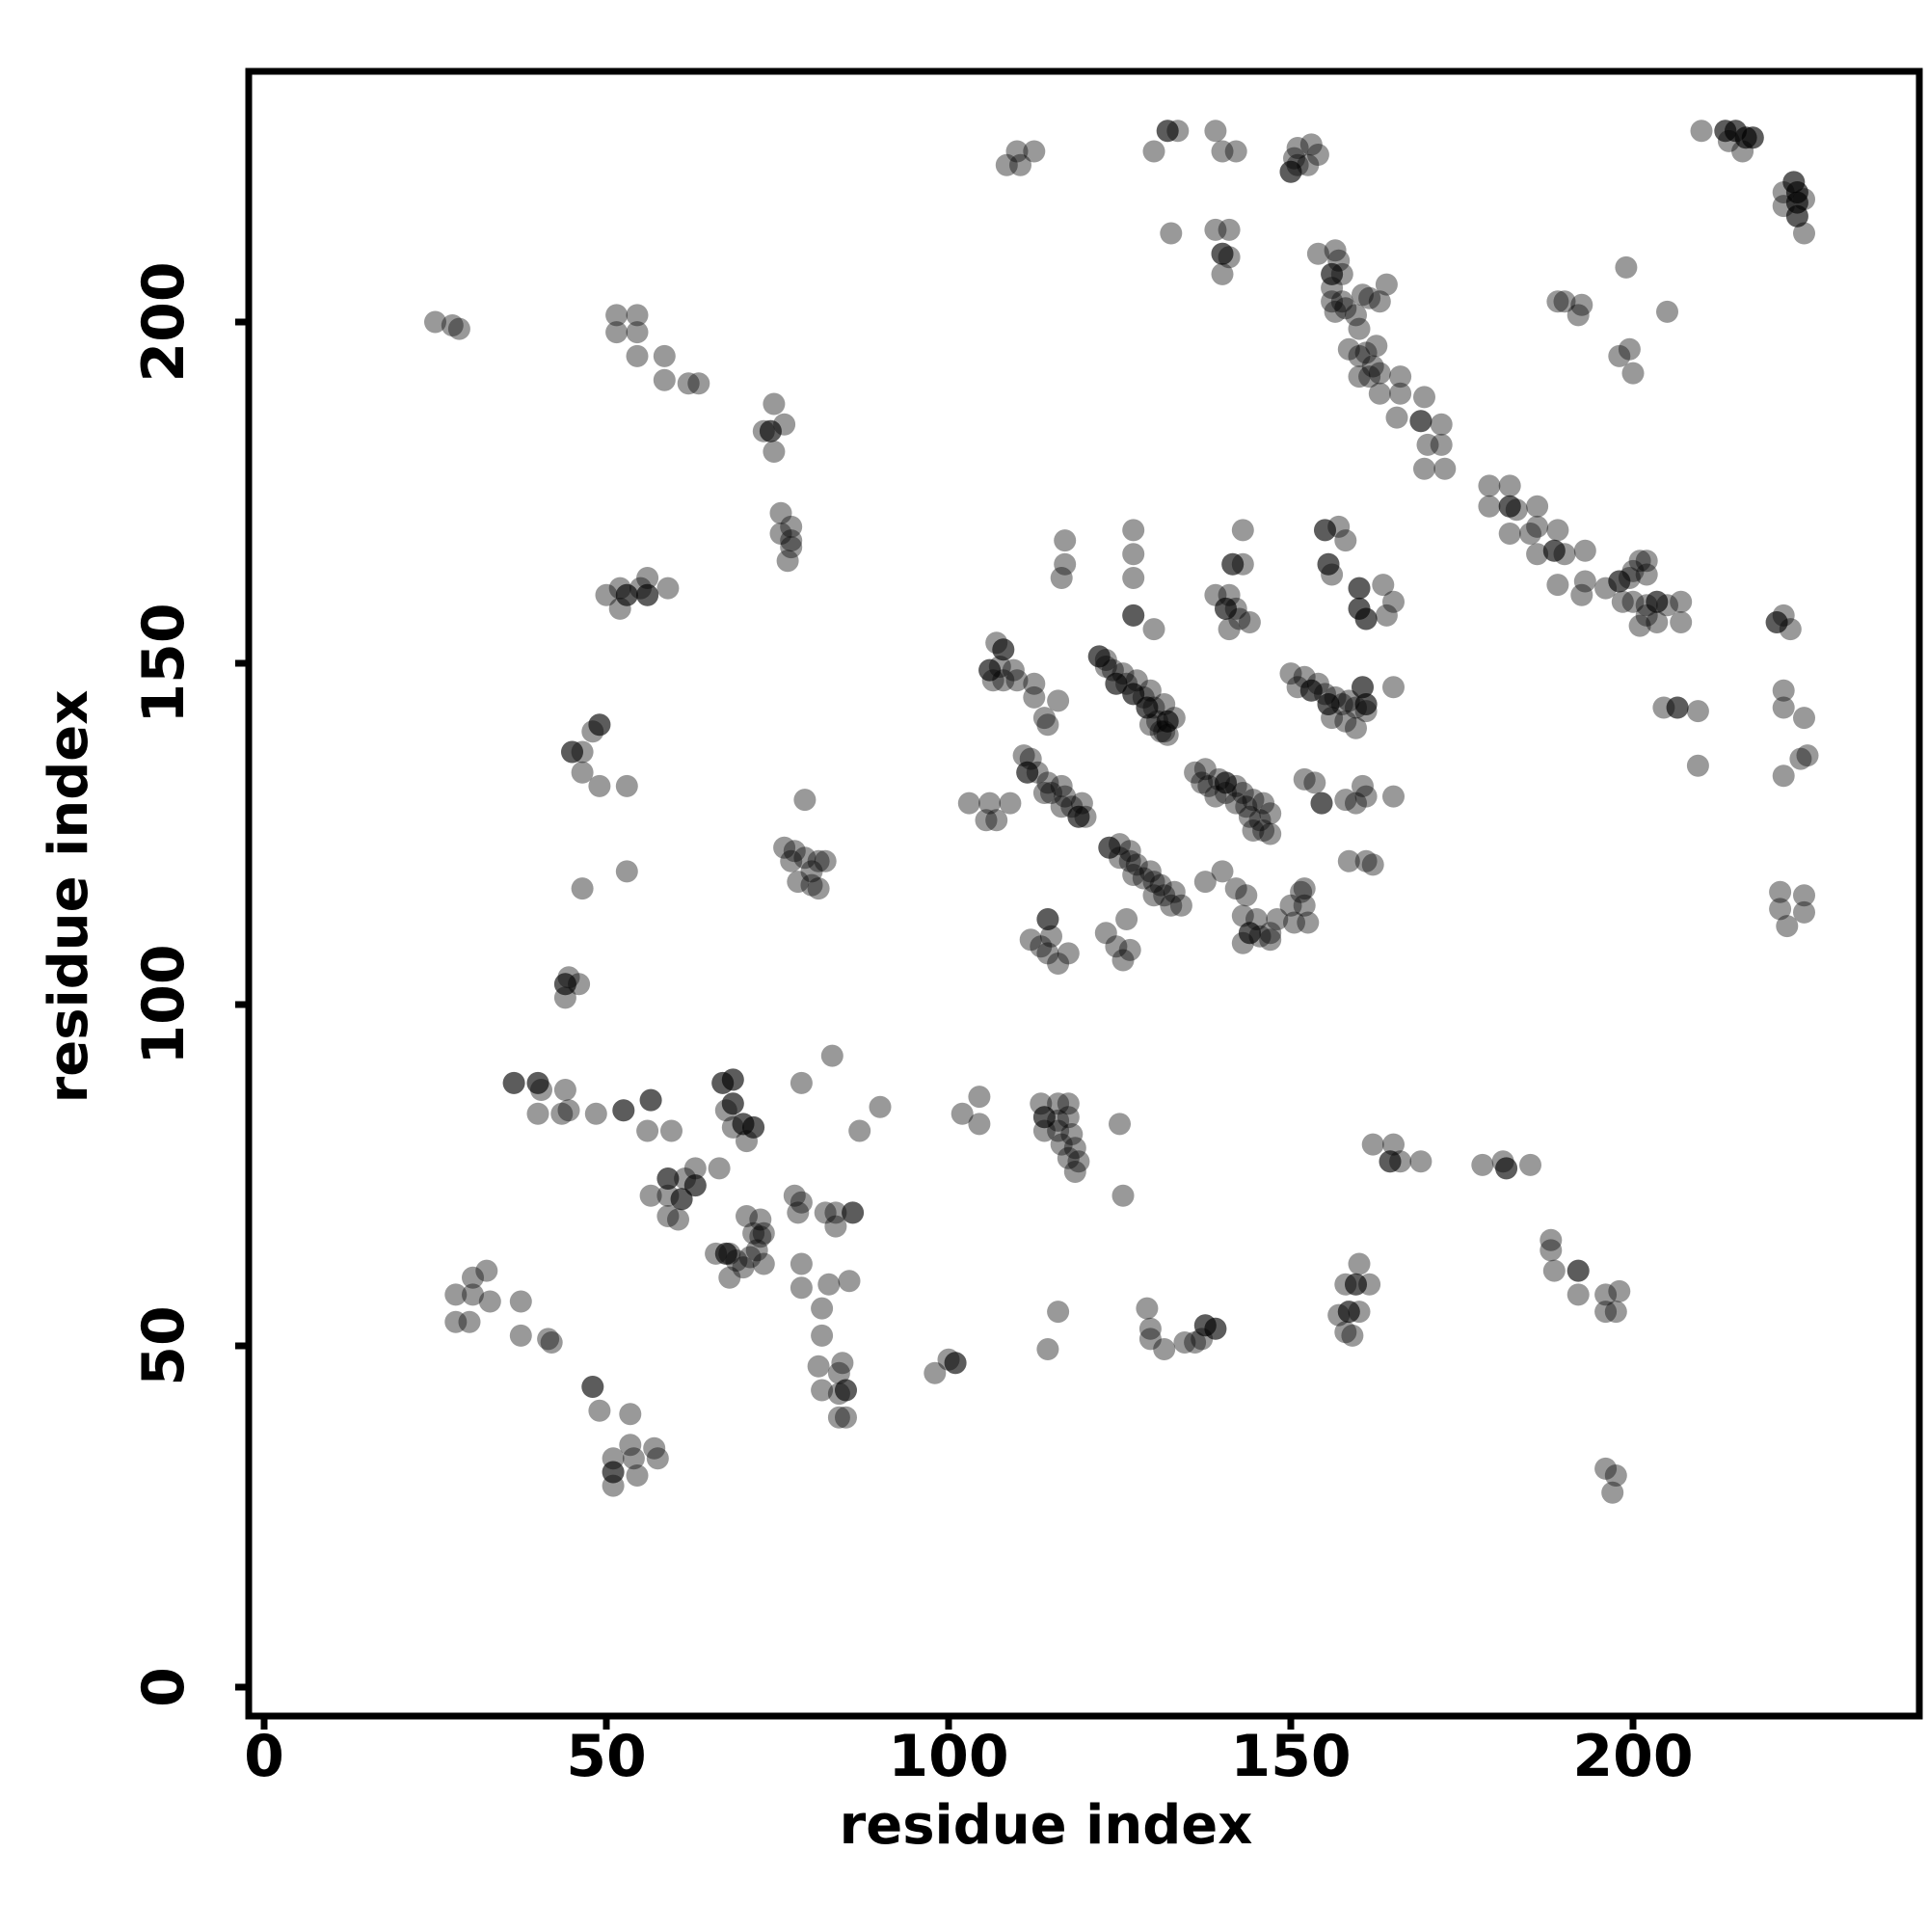 The height and width of the screenshot is (1932, 1928). Describe the element at coordinates (948, 1757) in the screenshot. I see `x-tick-label: 100` at that location.